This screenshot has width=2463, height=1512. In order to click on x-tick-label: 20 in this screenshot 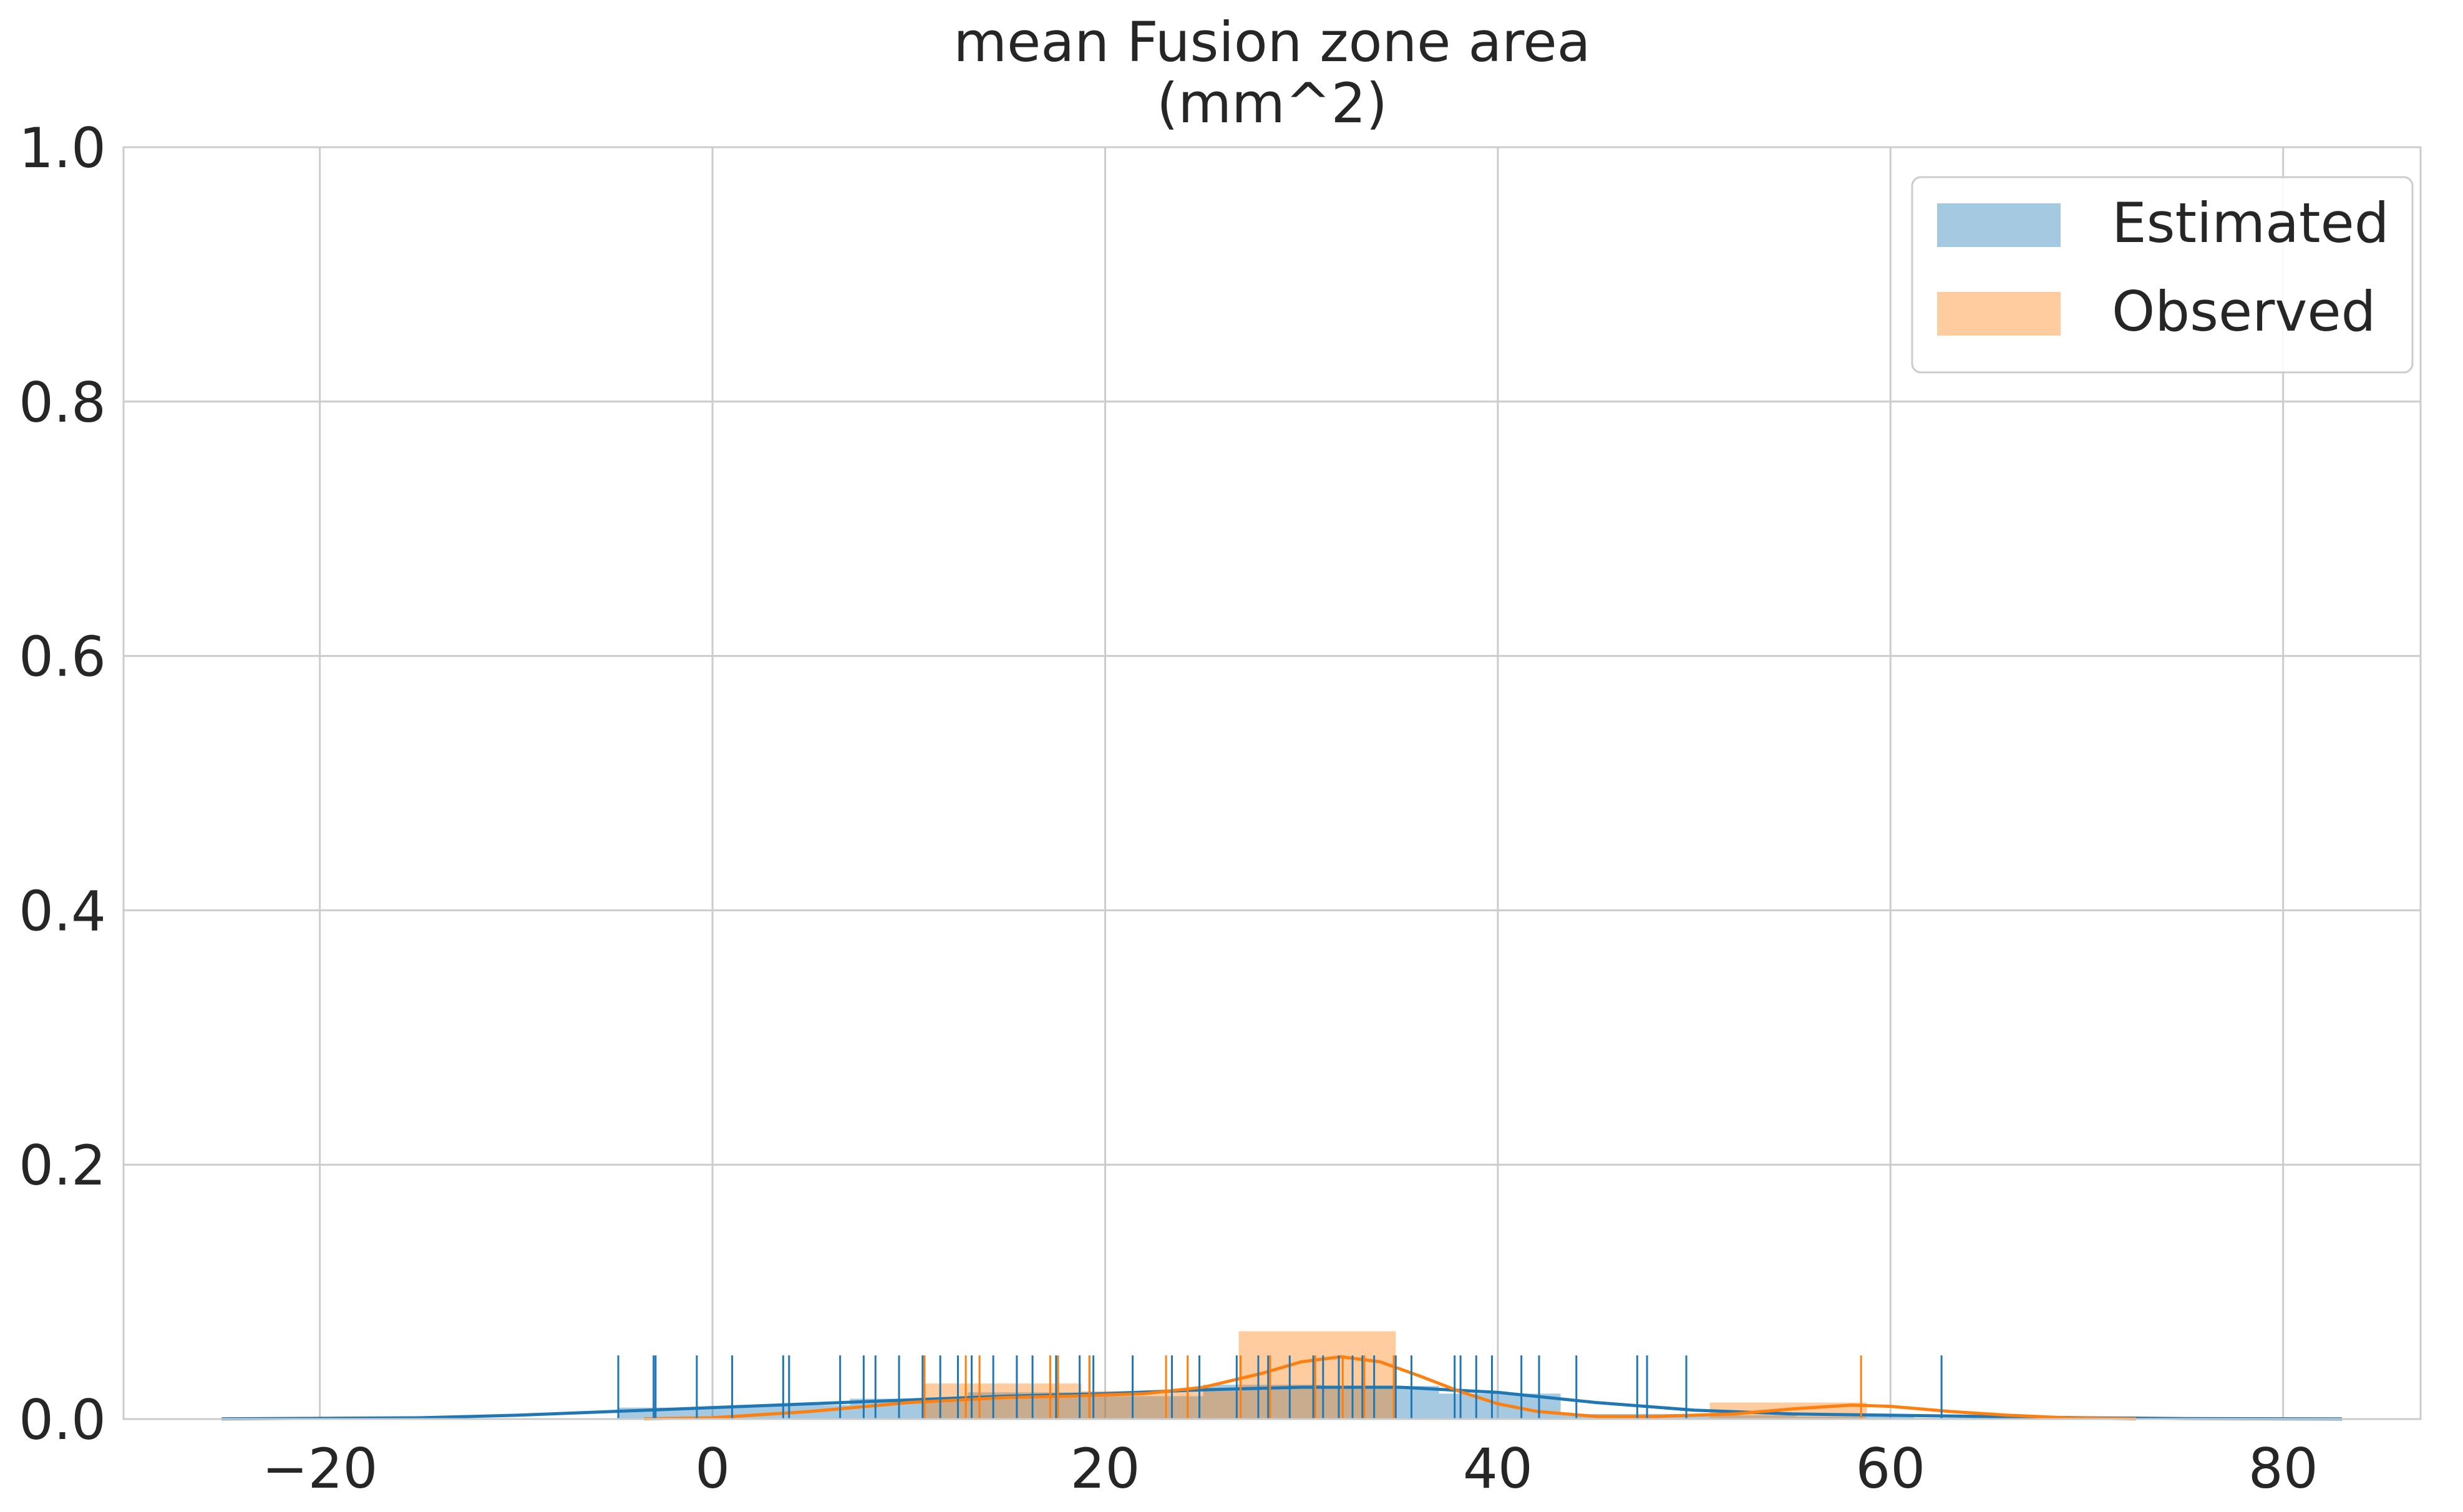, I will do `click(1105, 1469)`.